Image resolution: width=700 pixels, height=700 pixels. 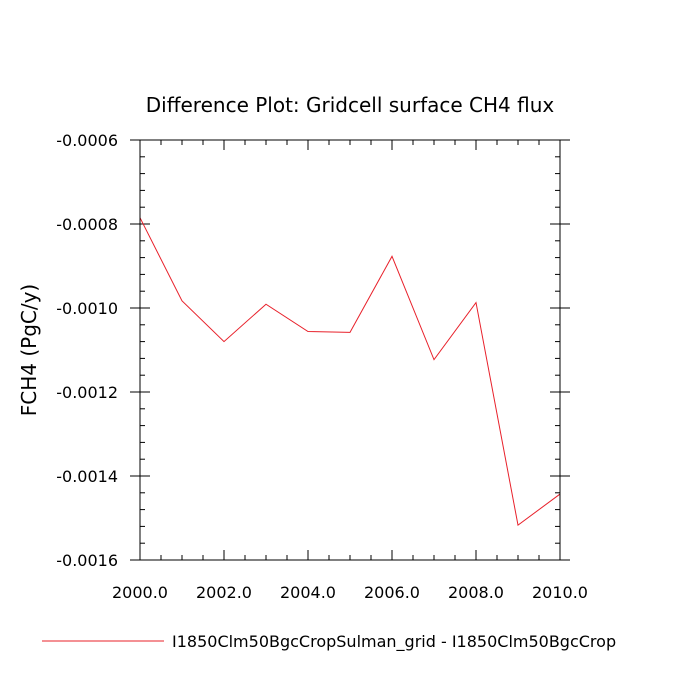 I want to click on x-tick-label: 2004.0, so click(x=308, y=592).